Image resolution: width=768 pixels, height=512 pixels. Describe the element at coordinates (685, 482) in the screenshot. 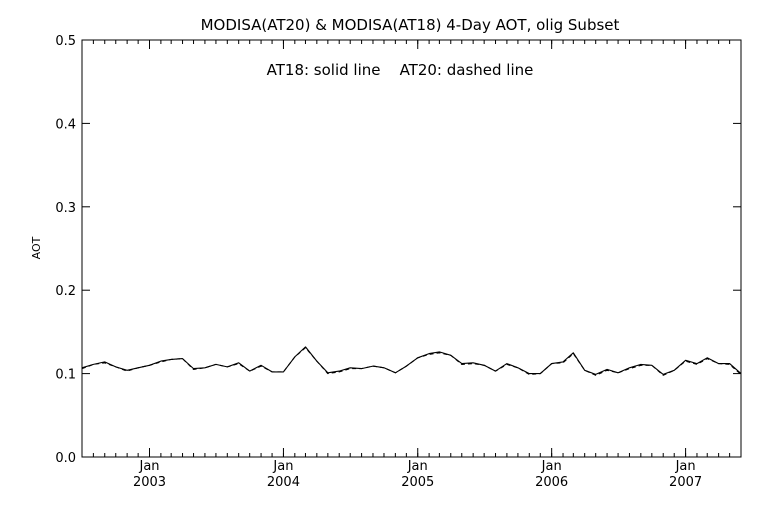

I see `x-tick-year-label: 2007` at that location.